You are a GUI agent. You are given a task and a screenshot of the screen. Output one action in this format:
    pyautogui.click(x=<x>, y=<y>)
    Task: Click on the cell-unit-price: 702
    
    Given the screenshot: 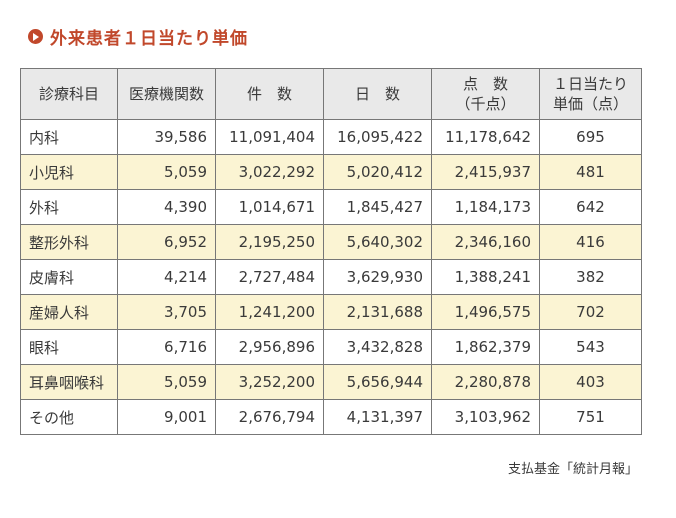 What is the action you would take?
    pyautogui.click(x=590, y=312)
    